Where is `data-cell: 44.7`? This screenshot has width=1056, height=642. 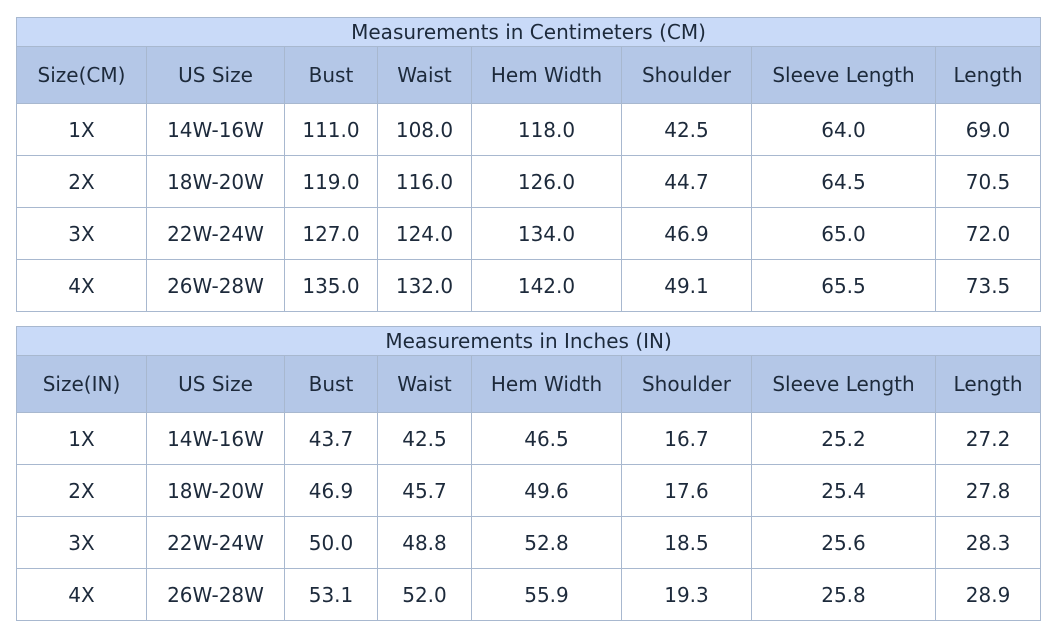 data-cell: 44.7 is located at coordinates (686, 181).